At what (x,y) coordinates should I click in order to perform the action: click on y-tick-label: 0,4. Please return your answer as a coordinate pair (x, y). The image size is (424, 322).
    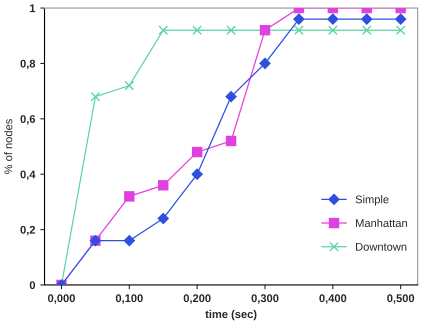
    Looking at the image, I should click on (28, 175).